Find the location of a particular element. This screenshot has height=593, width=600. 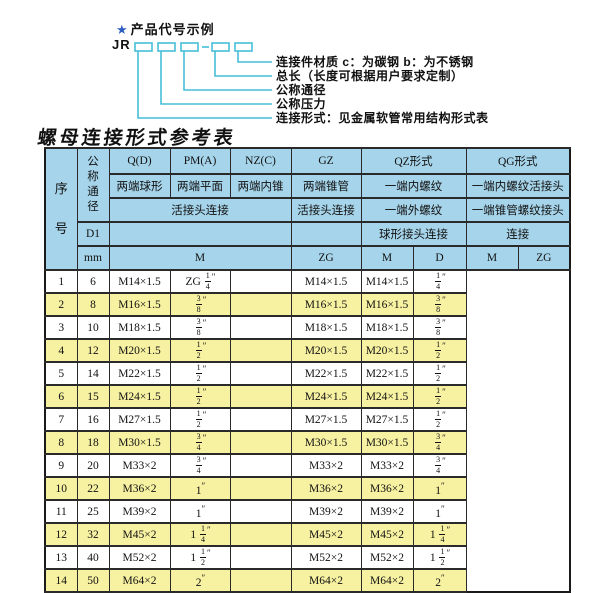

header-qg-row4: 连接 is located at coordinates (518, 234).